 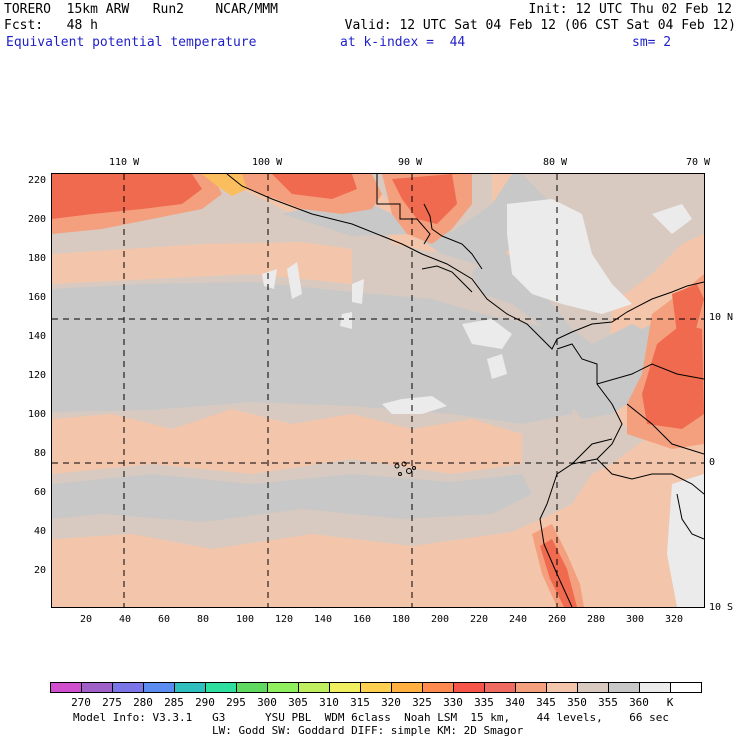 I want to click on colorbar-label: 330, so click(x=453, y=702).